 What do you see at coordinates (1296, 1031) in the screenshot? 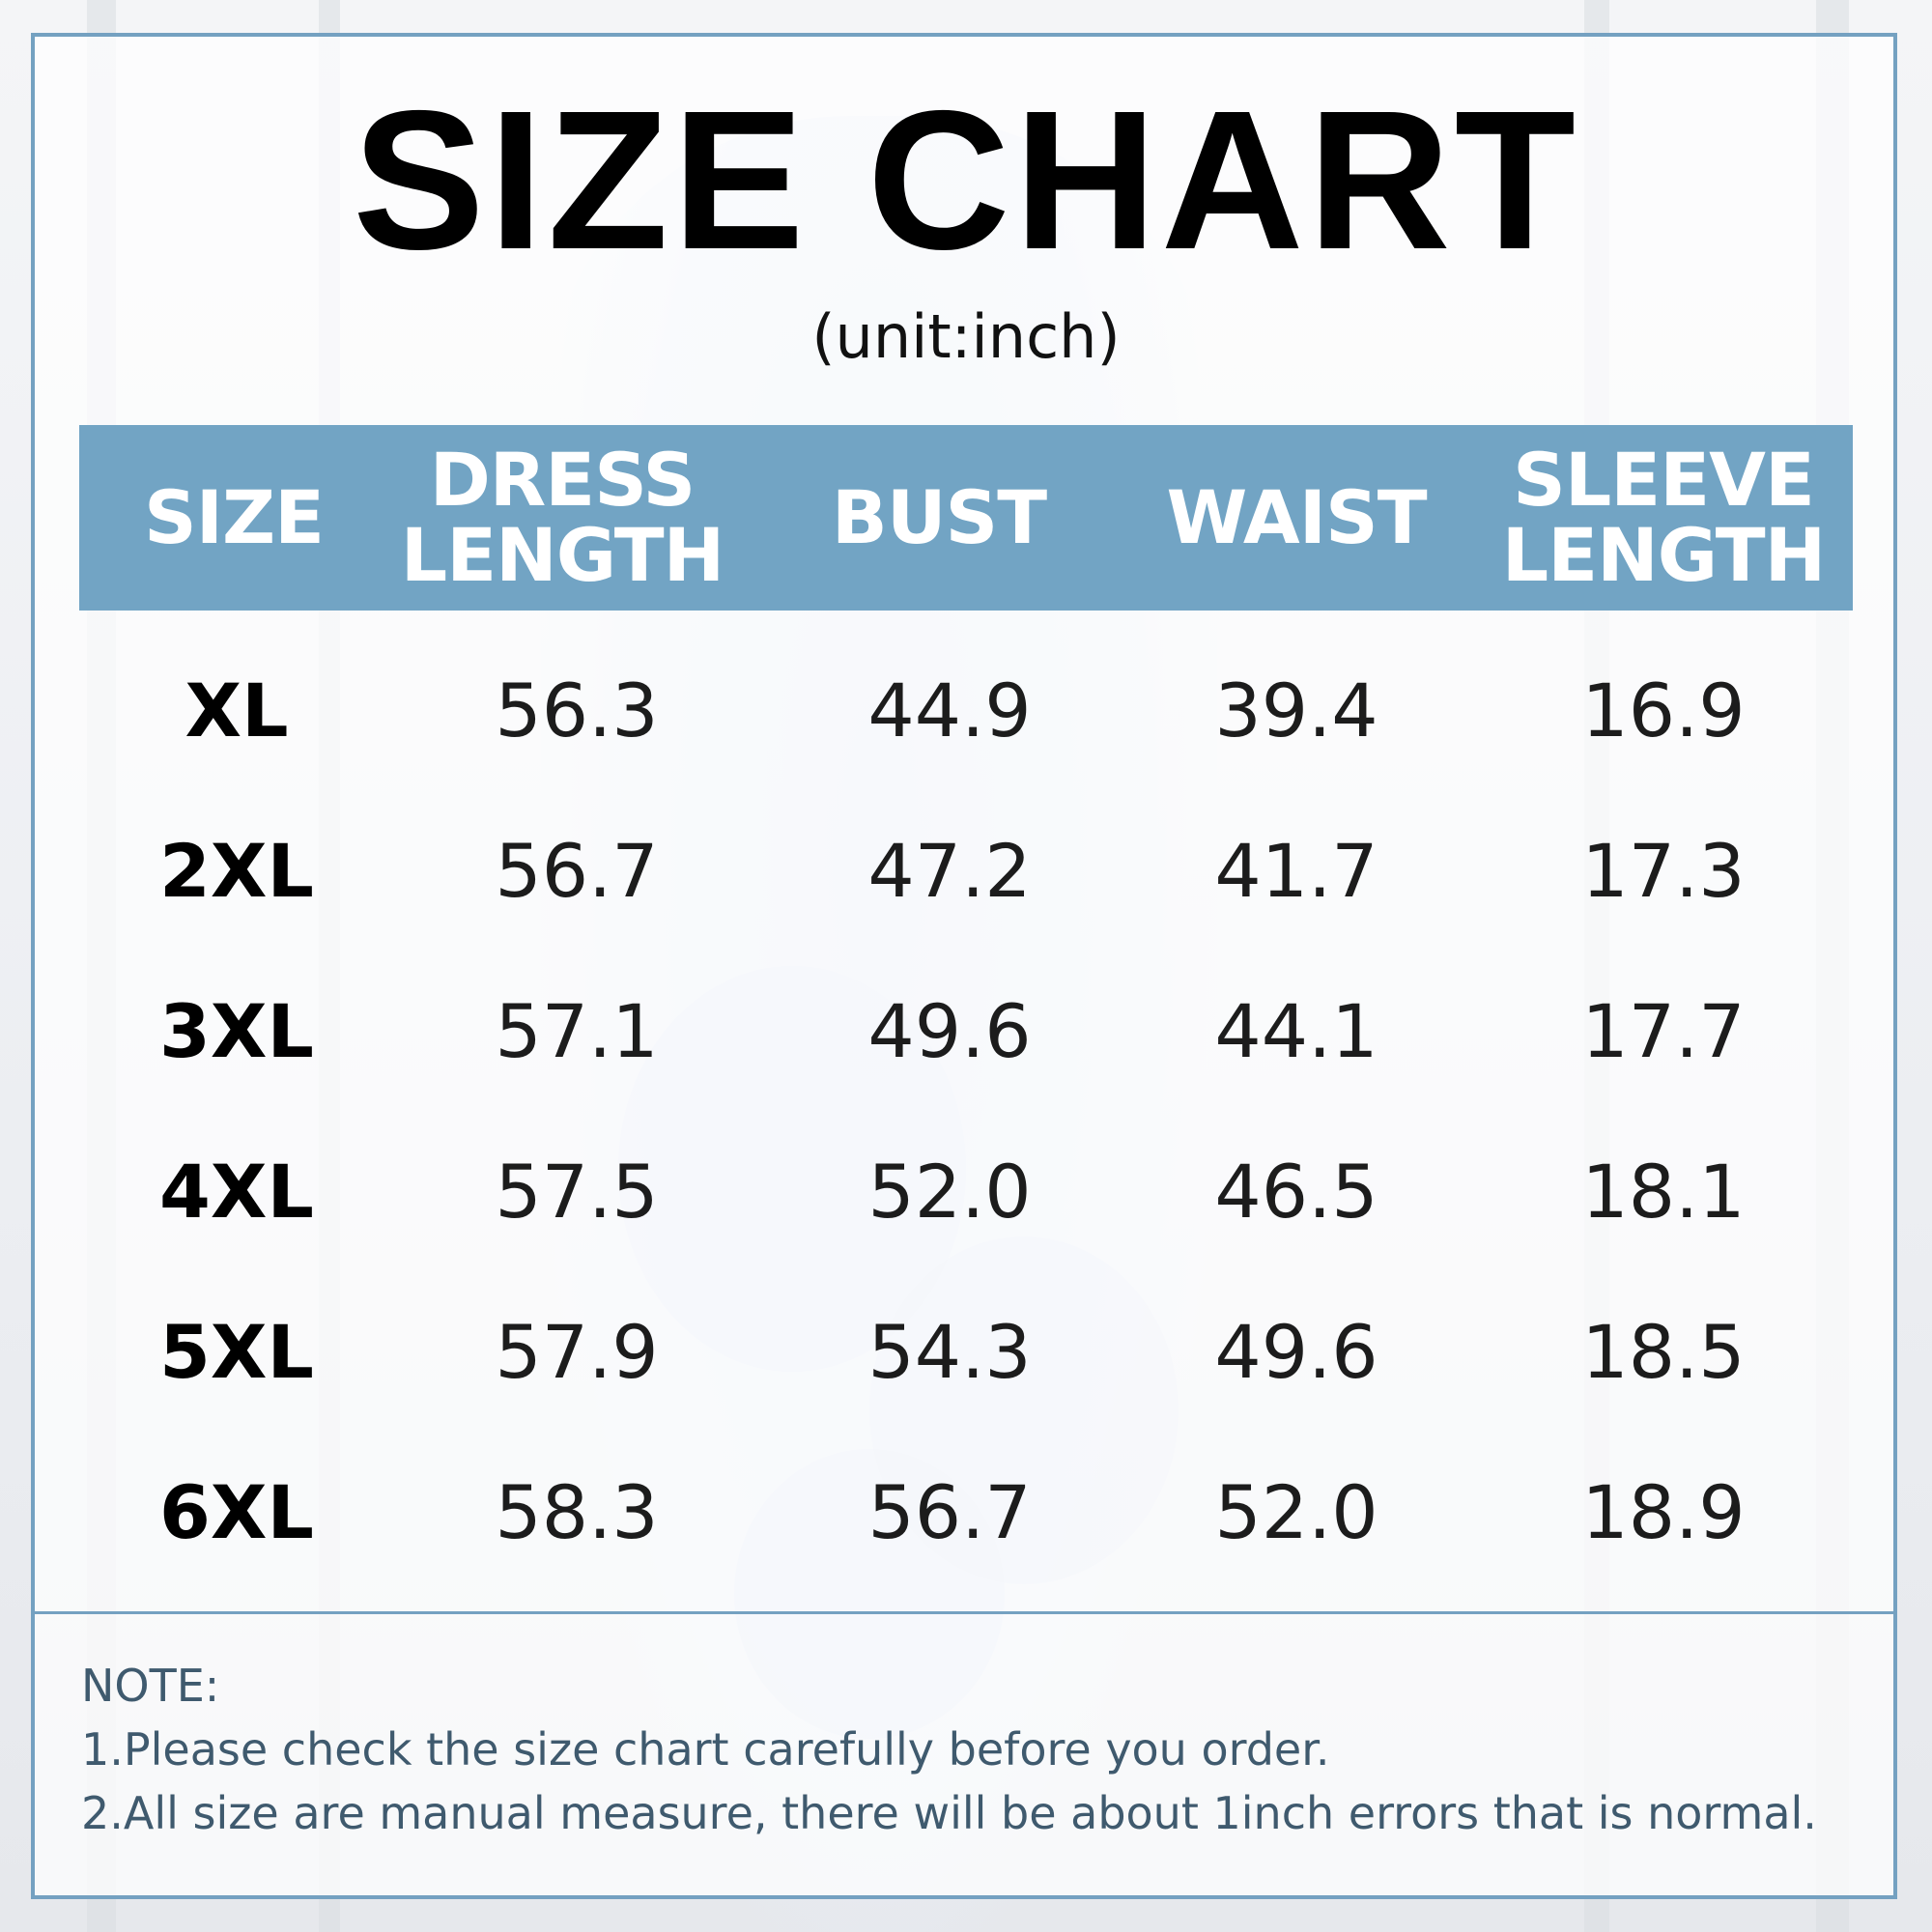
I see `waist-cell: 44.1` at bounding box center [1296, 1031].